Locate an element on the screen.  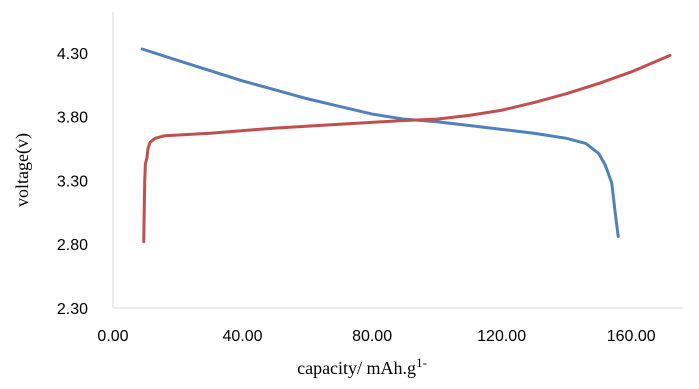
x-tick-labels: 0.00 40.00 80.00 120.00 160.00 is located at coordinates (376, 336).